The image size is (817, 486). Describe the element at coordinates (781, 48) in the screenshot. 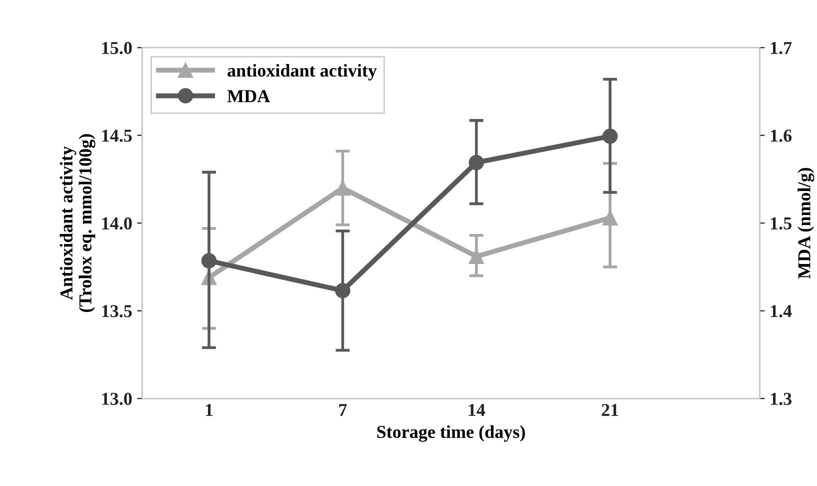

I see `y2-tick-label: 1.7` at that location.